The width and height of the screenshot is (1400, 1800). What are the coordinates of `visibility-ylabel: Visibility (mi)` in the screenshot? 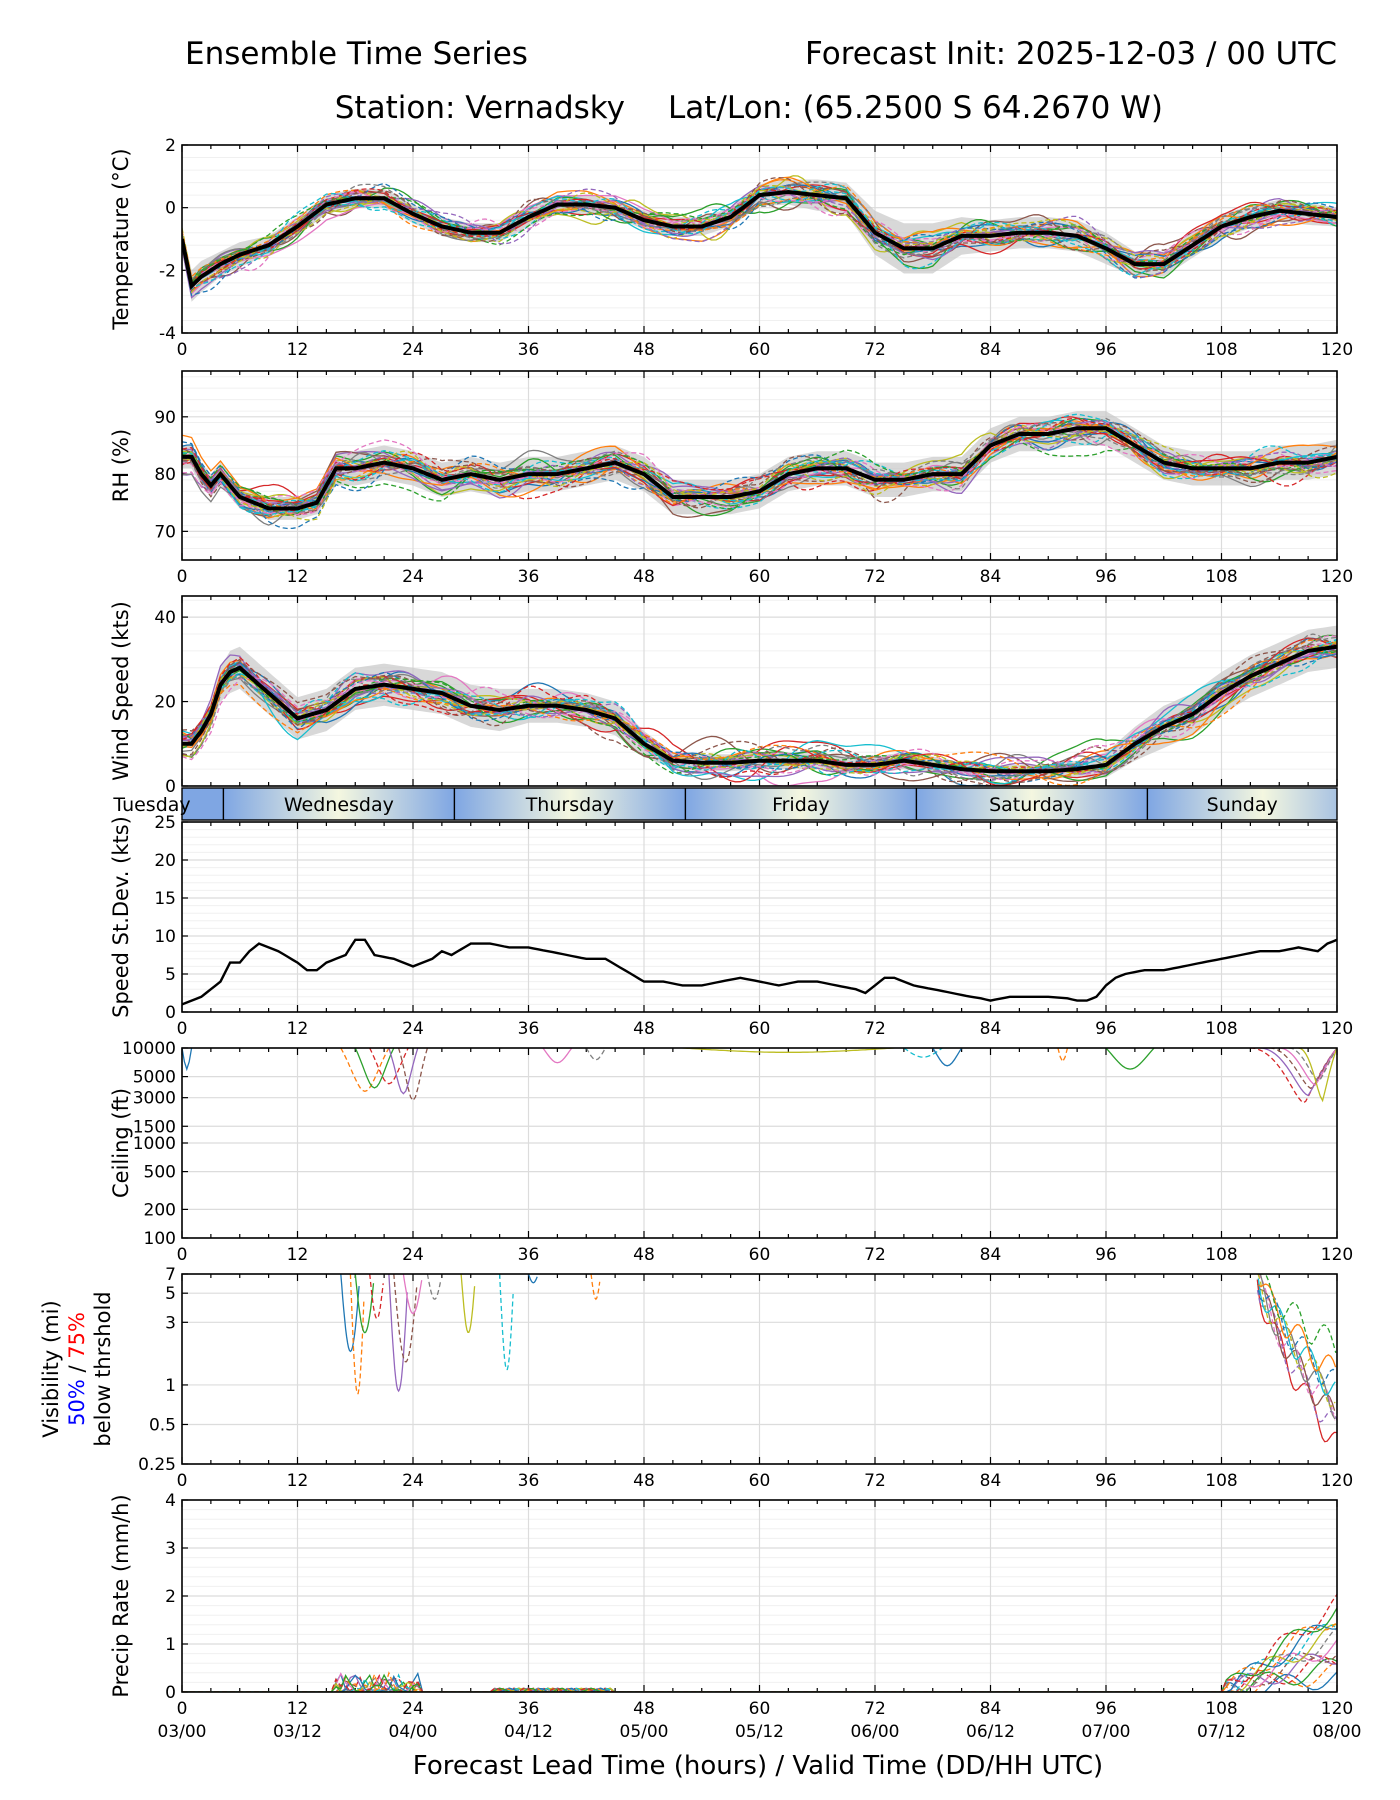 It's located at (51, 1368).